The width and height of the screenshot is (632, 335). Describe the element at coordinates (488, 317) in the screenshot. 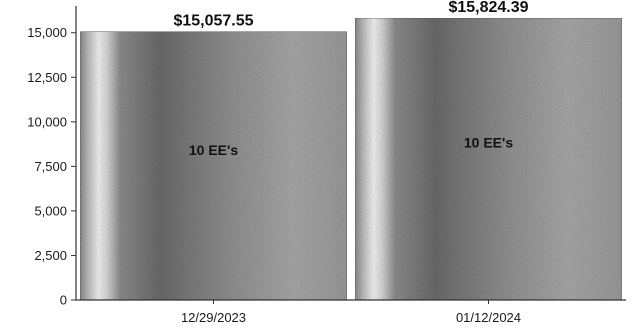

I see `x-category-label: 01/12/2024` at that location.